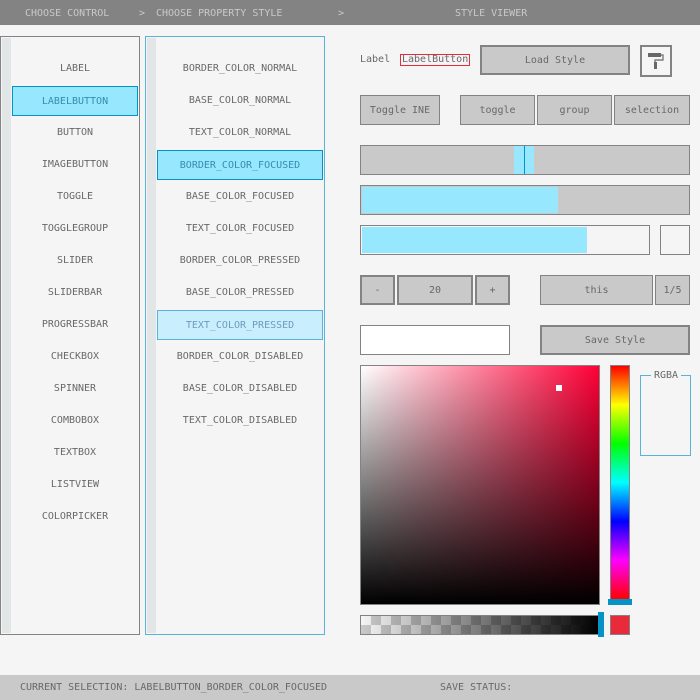  Describe the element at coordinates (601, 624) in the screenshot. I see `alpha-selector` at that location.